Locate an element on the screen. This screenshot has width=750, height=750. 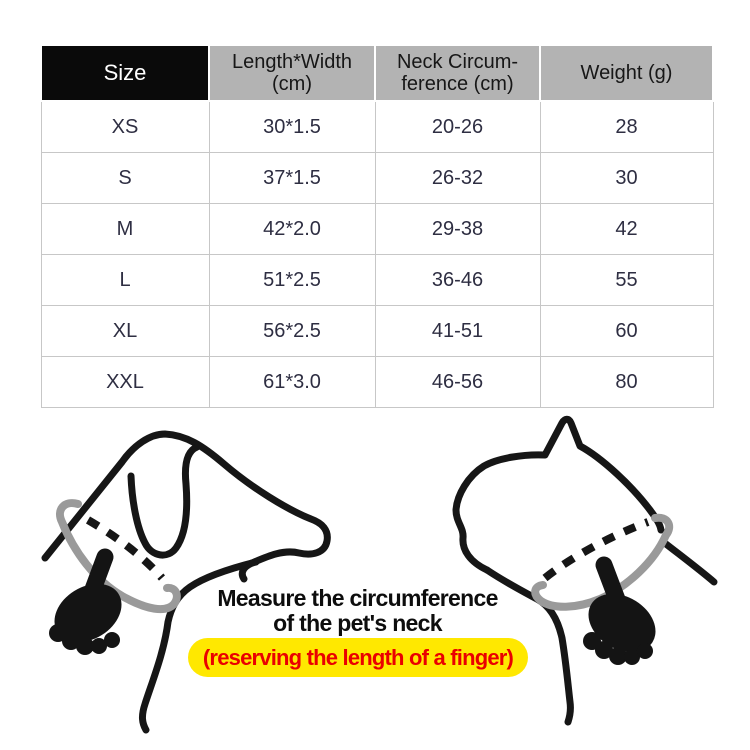
column-header-neck: Neck Circum- ference (cm) is located at coordinates (457, 73).